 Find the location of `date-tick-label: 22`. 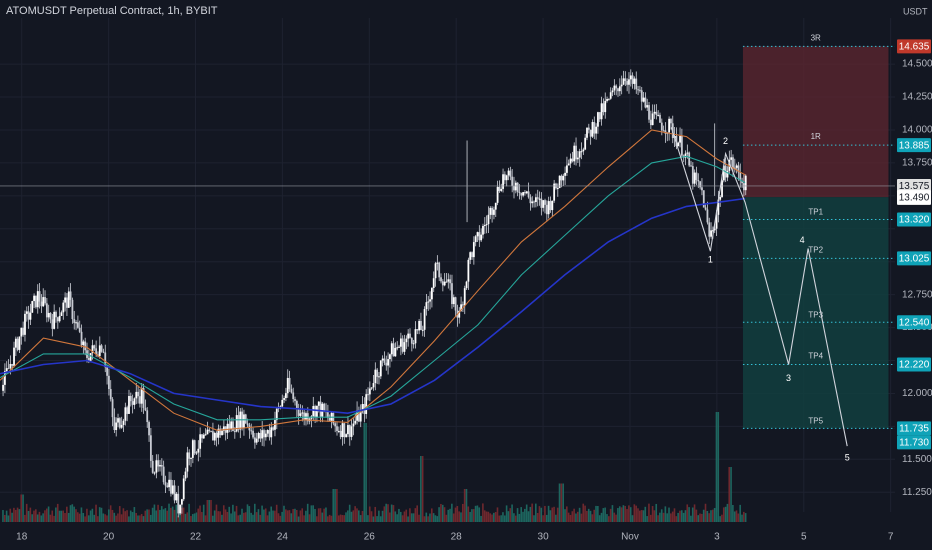

date-tick-label: 22 is located at coordinates (196, 537).